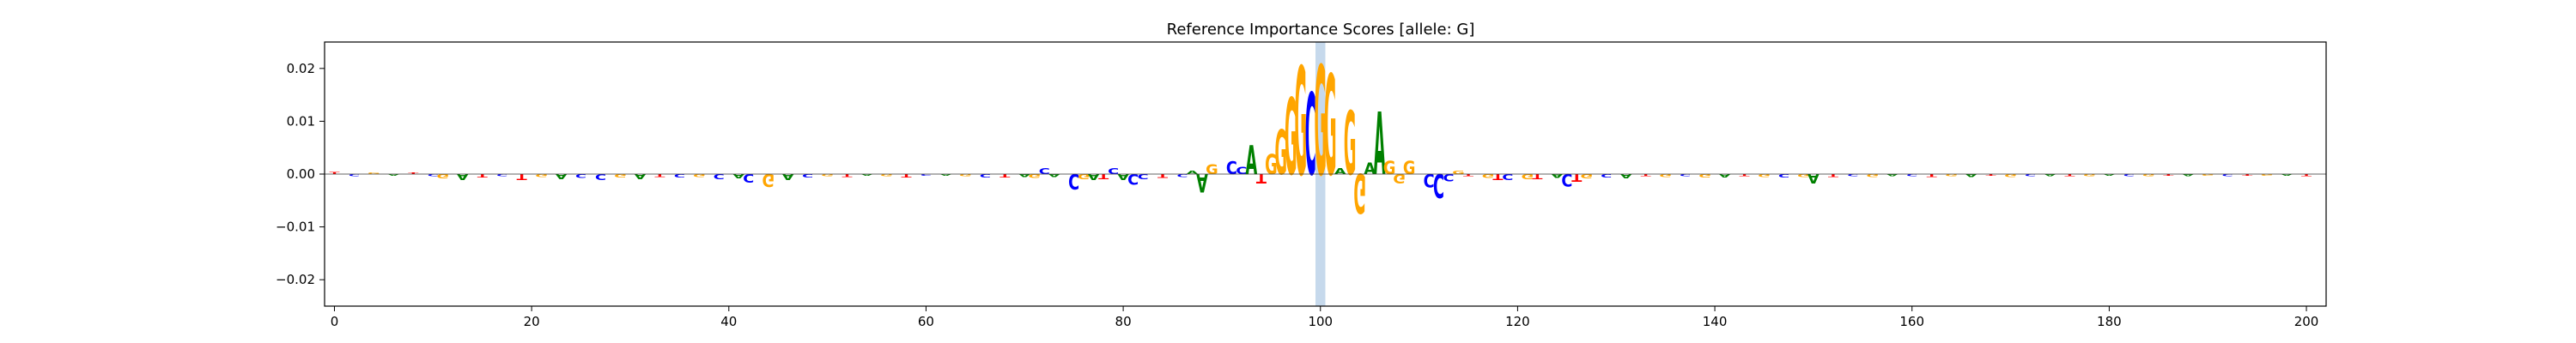 This screenshot has width=2576, height=343. Describe the element at coordinates (1005, 175) in the screenshot. I see `logo-letter-T-68: T` at that location.